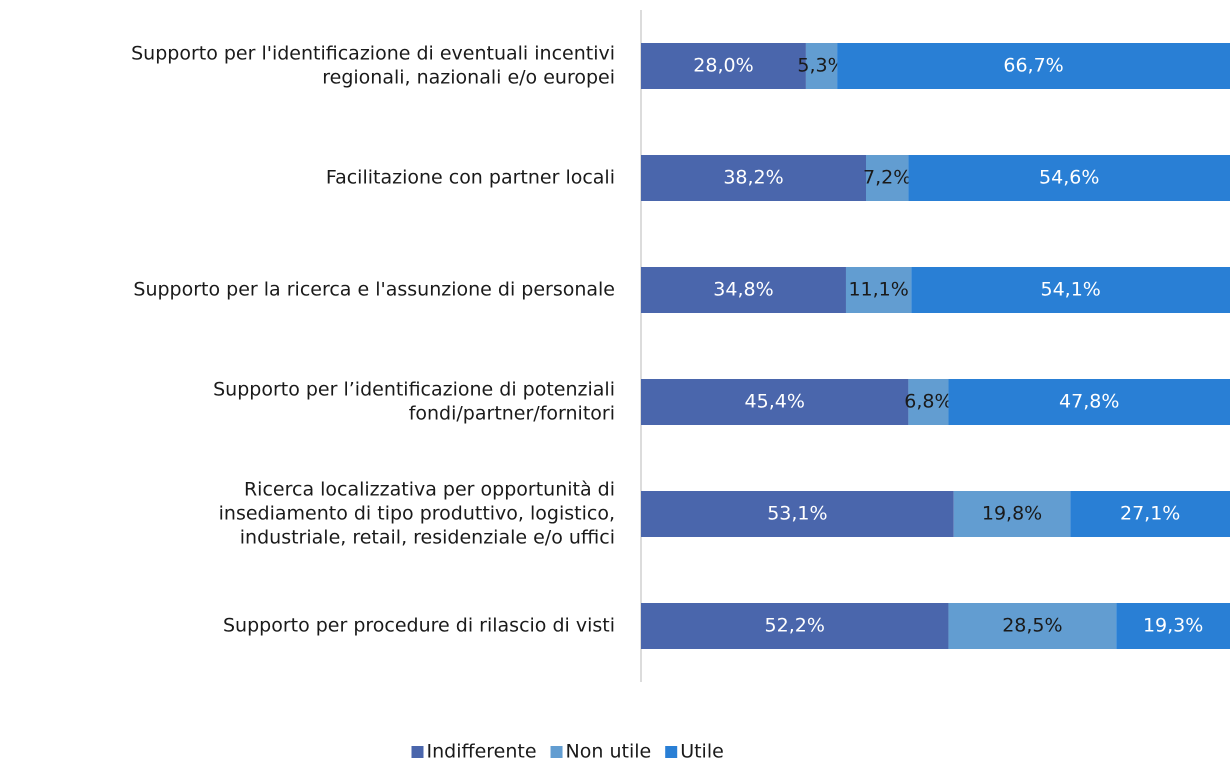 Image resolution: width=1230 pixels, height=765 pixels. I want to click on value-label: 47,8%, so click(1089, 402).